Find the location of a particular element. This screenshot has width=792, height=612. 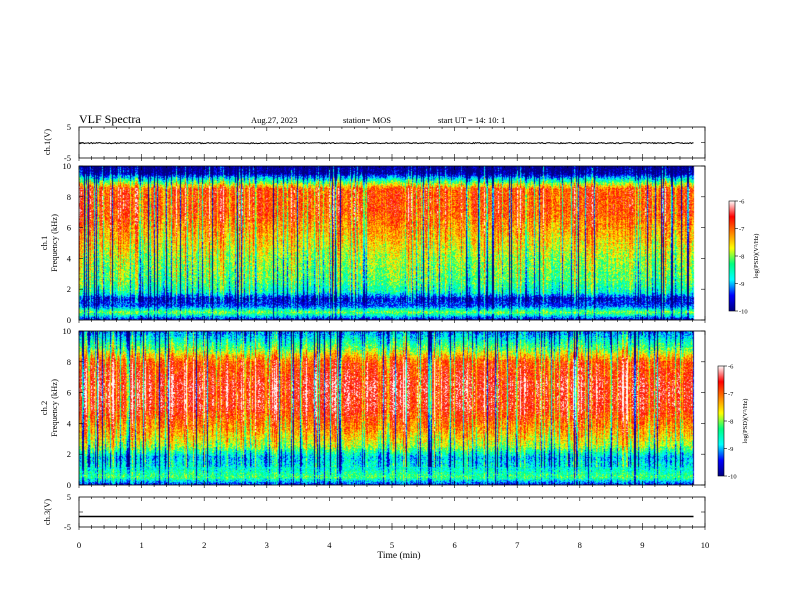

ch3-waveform-frame is located at coordinates (392, 512).